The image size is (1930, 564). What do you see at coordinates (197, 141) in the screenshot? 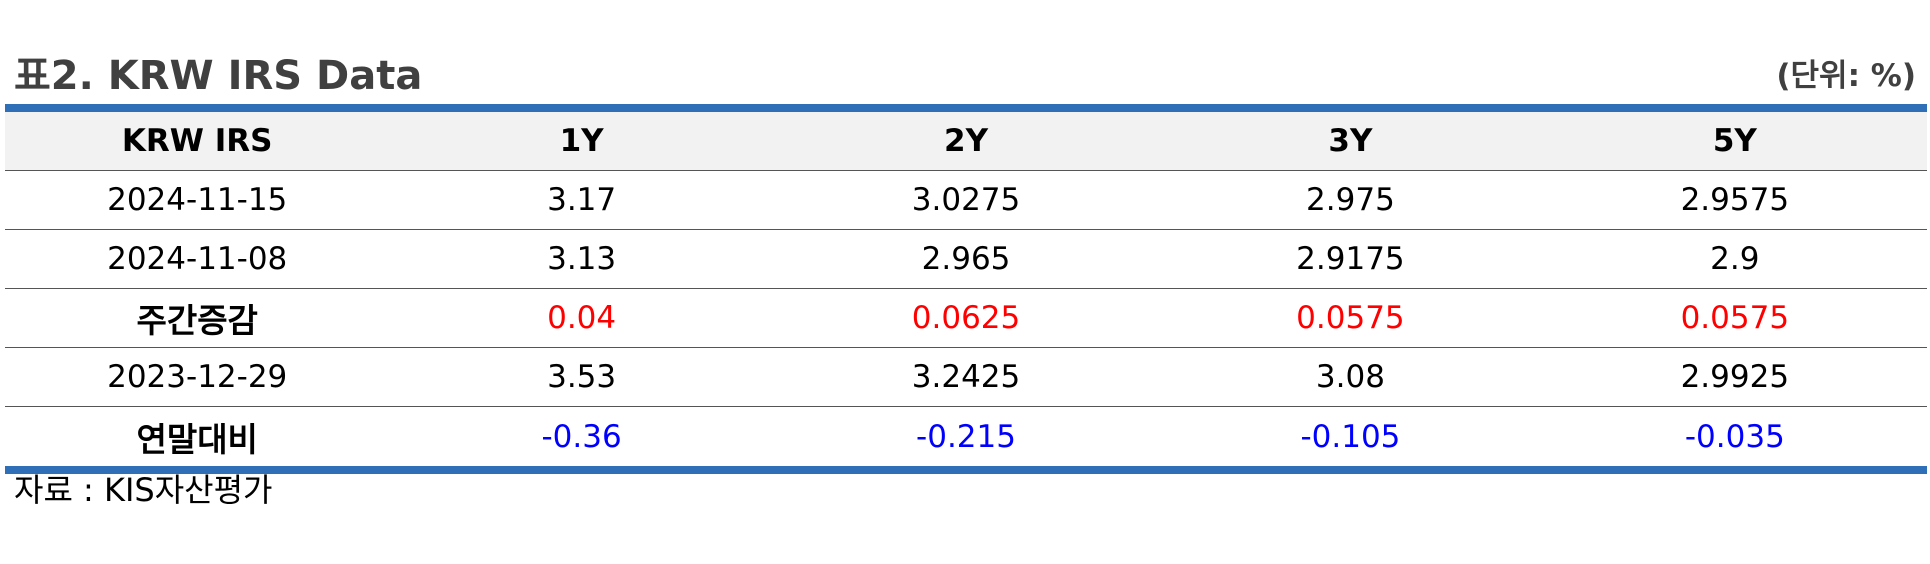
I see `header-cell-label: KRW IRS` at bounding box center [197, 141].